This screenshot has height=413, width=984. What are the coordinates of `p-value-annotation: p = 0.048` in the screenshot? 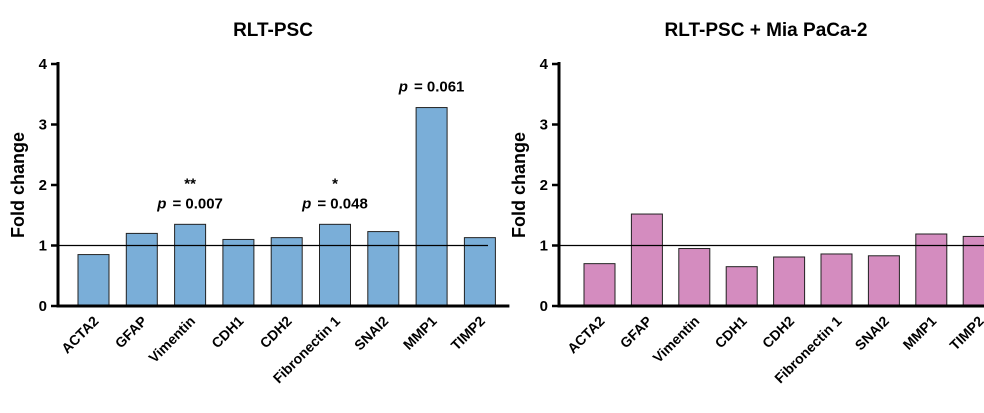 It's located at (334, 203).